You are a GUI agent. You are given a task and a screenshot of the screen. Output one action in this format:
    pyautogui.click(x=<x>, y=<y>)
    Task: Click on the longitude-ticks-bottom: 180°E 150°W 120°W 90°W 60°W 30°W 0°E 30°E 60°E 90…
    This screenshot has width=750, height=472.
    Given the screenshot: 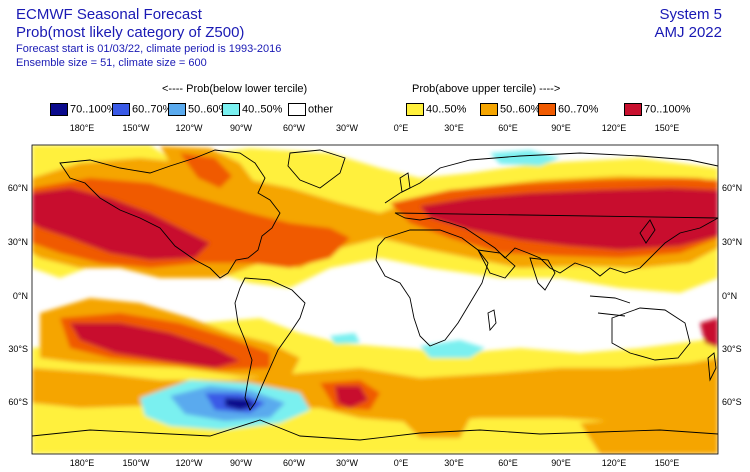 What is the action you would take?
    pyautogui.click(x=375, y=463)
    